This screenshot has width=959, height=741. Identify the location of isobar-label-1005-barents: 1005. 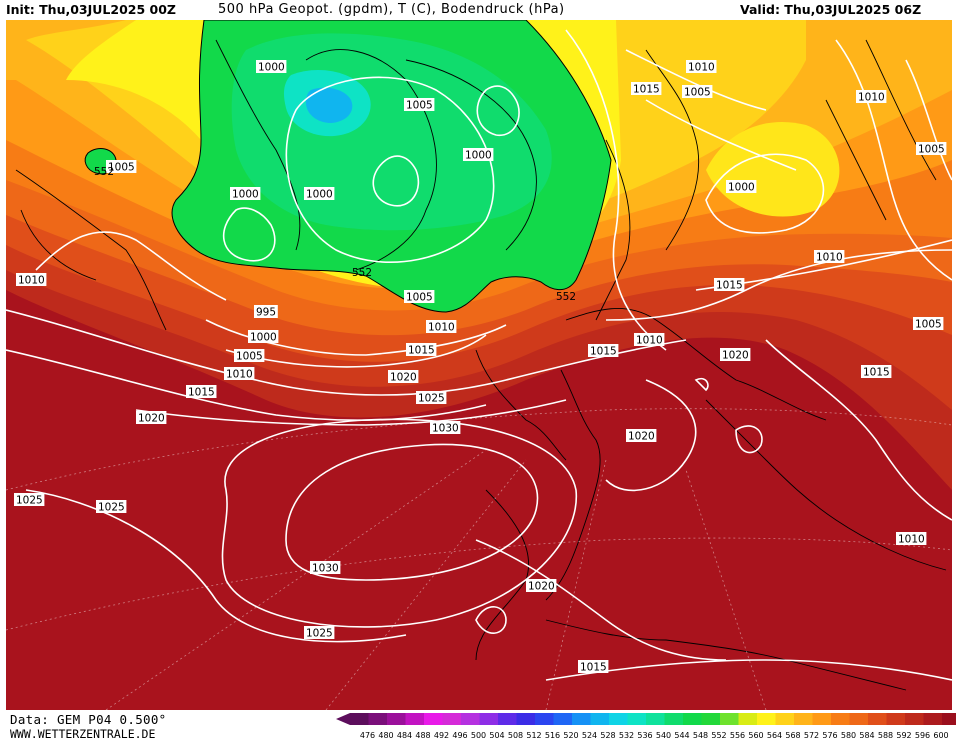
(697, 92).